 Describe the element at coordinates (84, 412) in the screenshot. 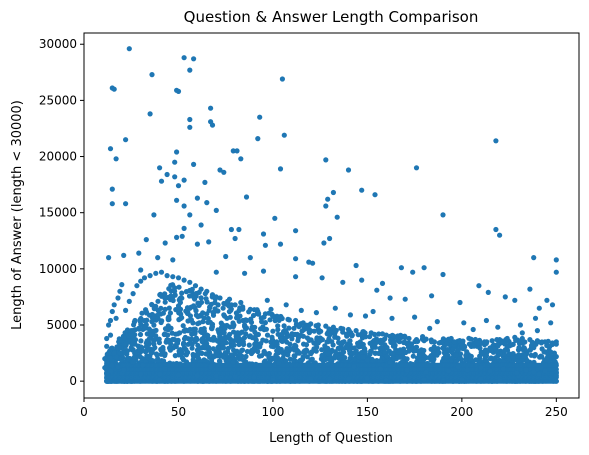

I see `x-tick-label: 0` at that location.